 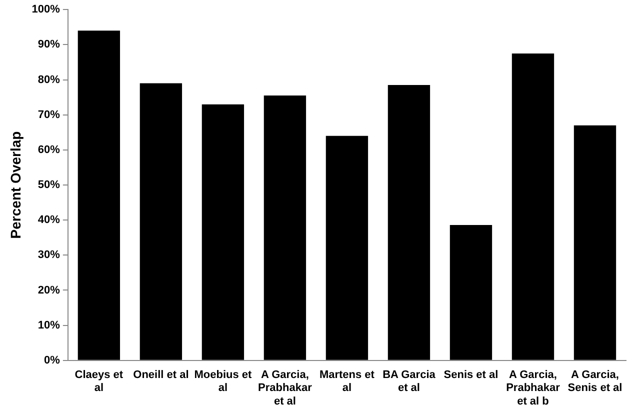 I want to click on y-axis-title: Percent Overlap, so click(x=15, y=185).